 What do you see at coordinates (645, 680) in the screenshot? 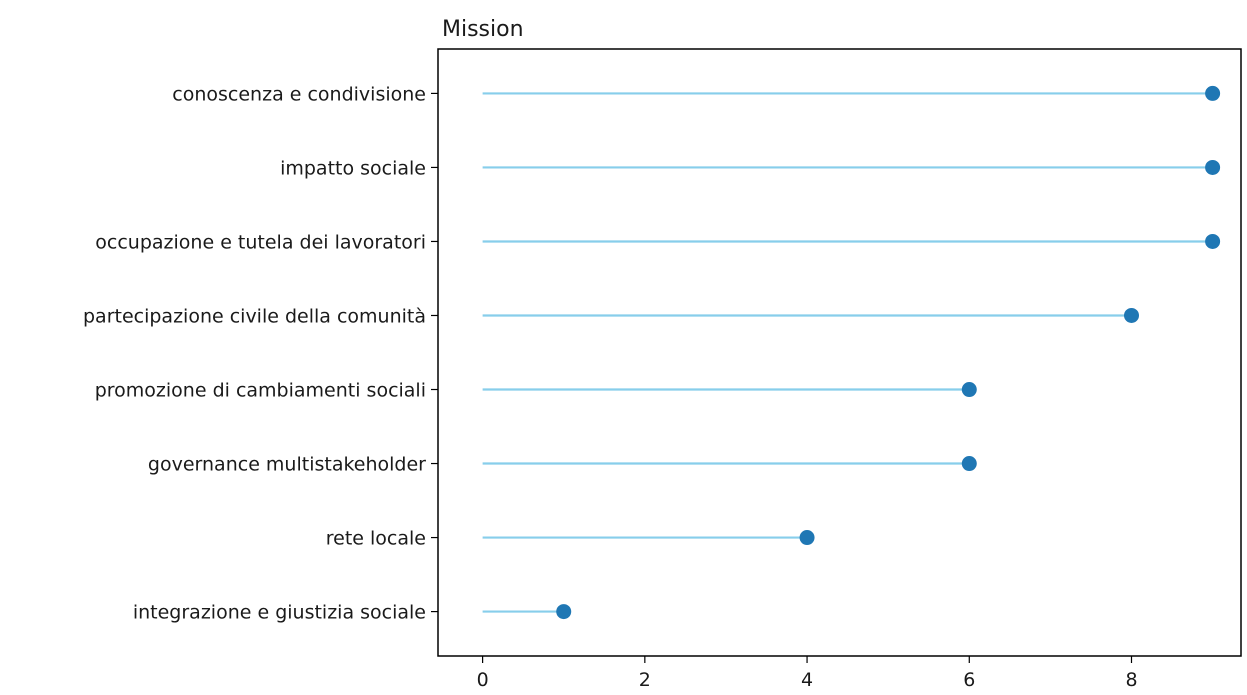
I see `x-tick-label: 2` at bounding box center [645, 680].